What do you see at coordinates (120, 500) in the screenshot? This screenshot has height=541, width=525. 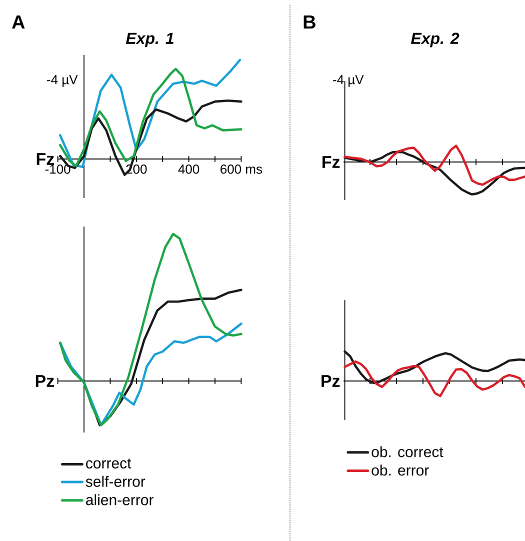 I see `legend-label: alien-error` at bounding box center [120, 500].